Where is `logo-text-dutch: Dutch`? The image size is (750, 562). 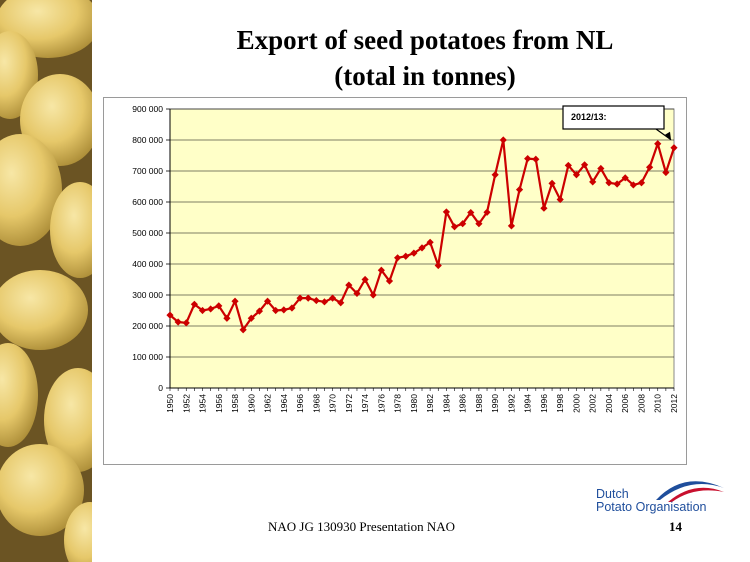
logo-text-dutch: Dutch is located at coordinates (612, 494).